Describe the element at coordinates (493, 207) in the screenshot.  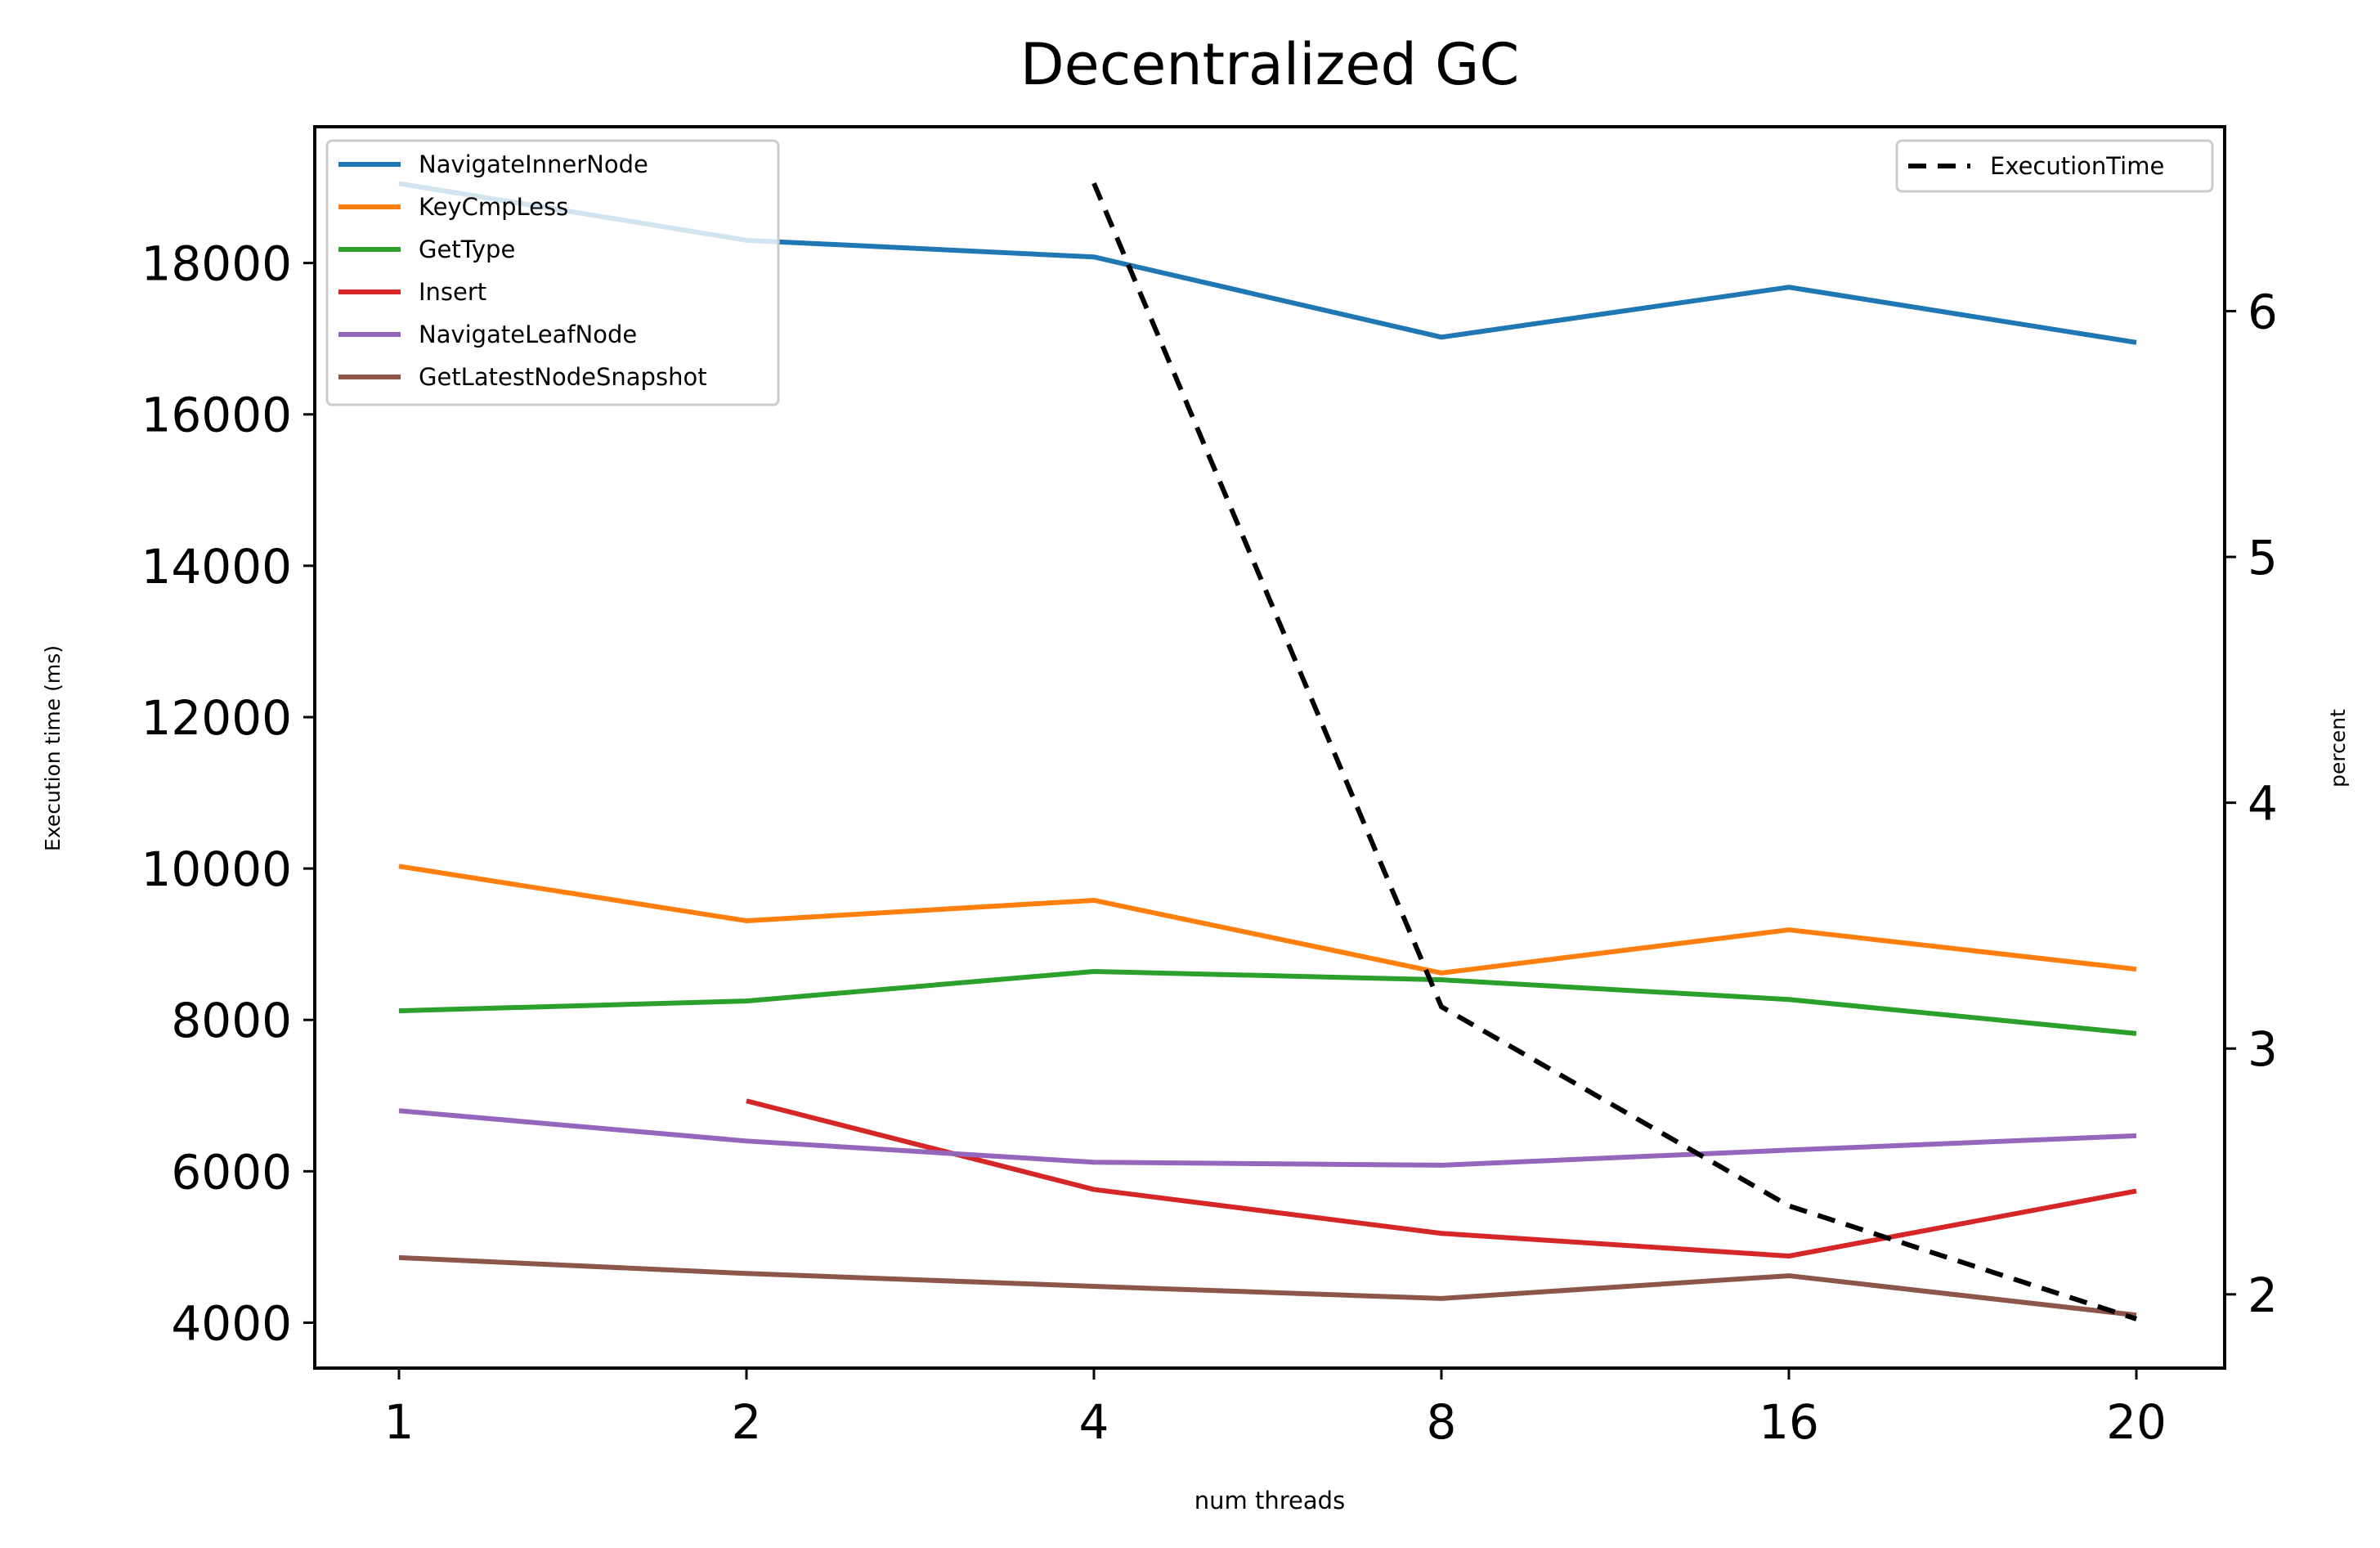
I see `legend-label: KeyCmpLess` at that location.